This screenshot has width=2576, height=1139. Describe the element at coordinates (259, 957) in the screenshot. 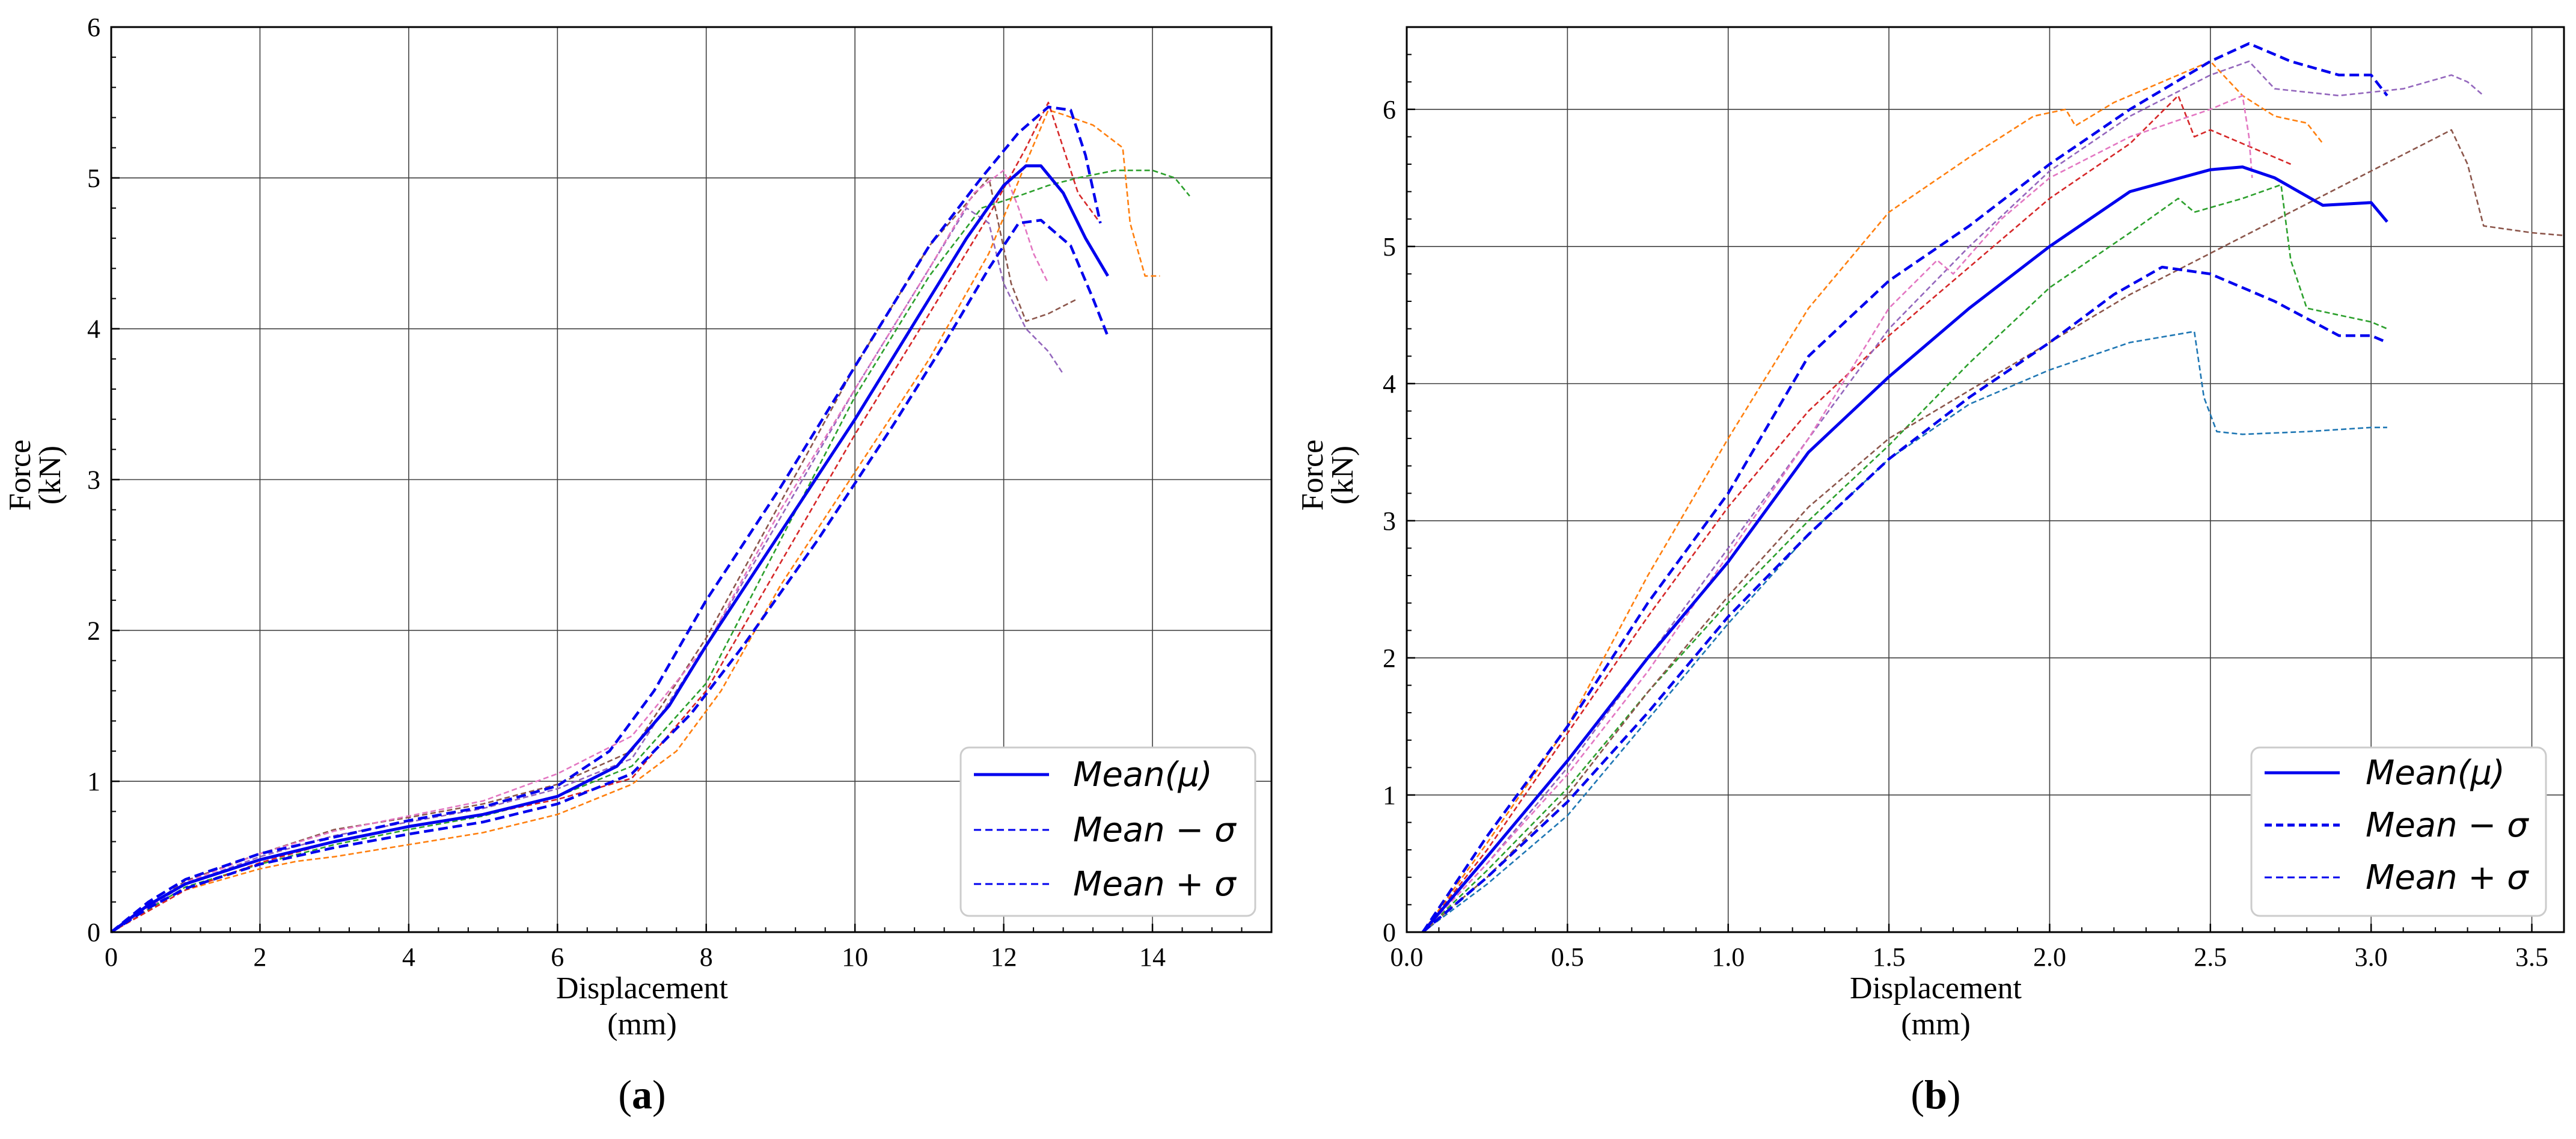

I see `x-tick-label-a: 2` at that location.